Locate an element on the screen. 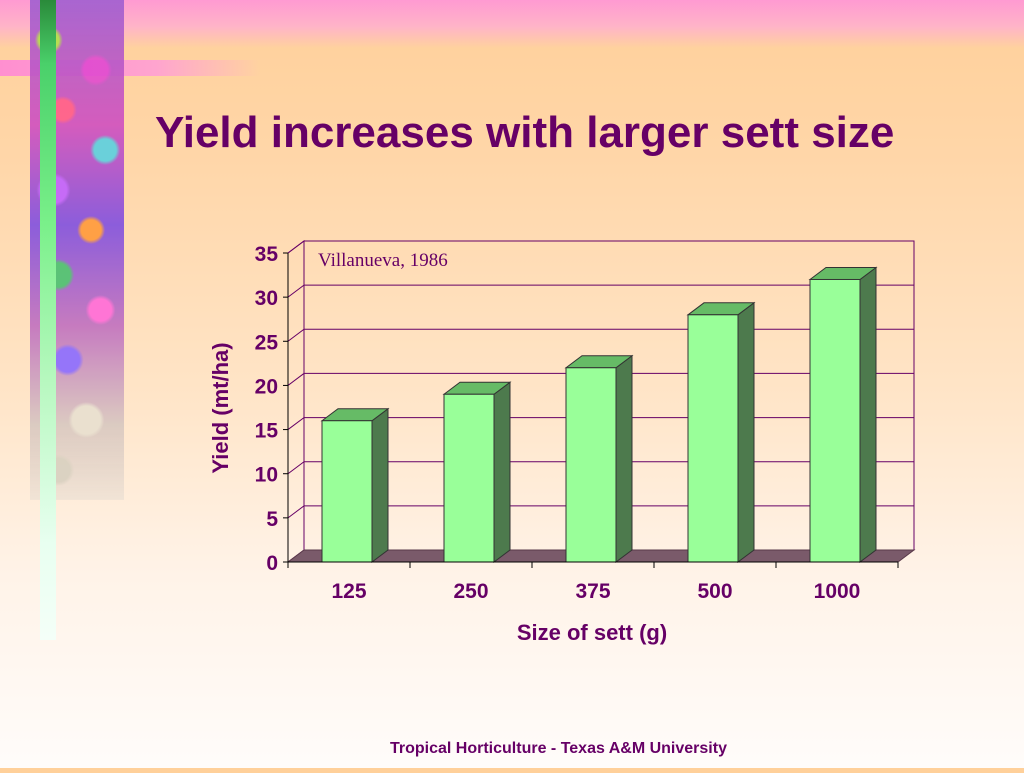  y-tick-label: 25 is located at coordinates (267, 342).